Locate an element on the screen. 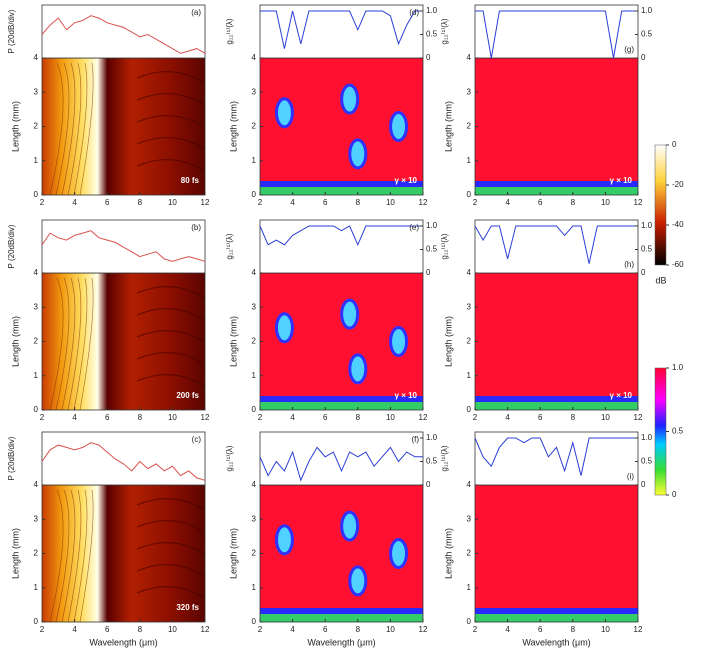  heatmap-band is located at coordinates (341, 191).